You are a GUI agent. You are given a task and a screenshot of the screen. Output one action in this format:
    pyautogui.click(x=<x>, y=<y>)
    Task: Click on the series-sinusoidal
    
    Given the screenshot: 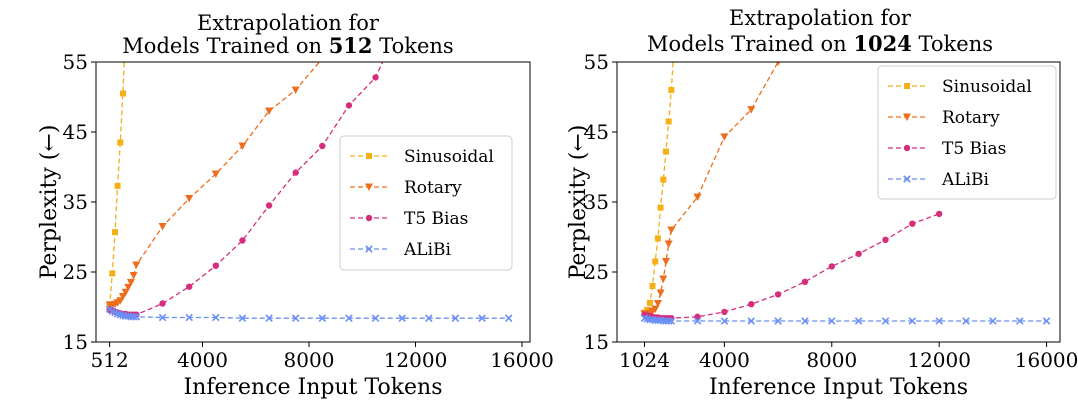 What is the action you would take?
    pyautogui.click(x=658, y=189)
    